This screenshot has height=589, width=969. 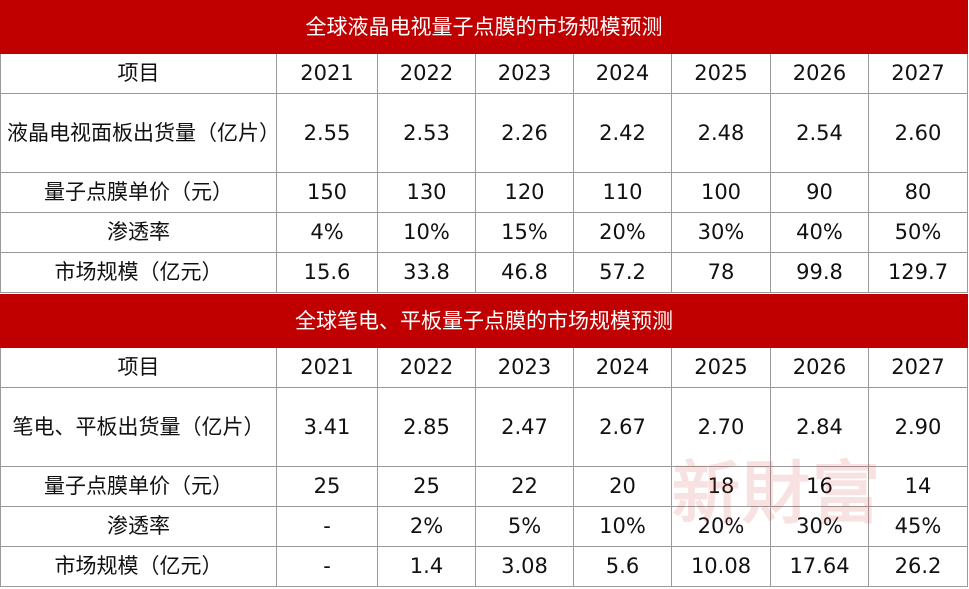 I want to click on table-cell: 2.53, so click(x=426, y=133).